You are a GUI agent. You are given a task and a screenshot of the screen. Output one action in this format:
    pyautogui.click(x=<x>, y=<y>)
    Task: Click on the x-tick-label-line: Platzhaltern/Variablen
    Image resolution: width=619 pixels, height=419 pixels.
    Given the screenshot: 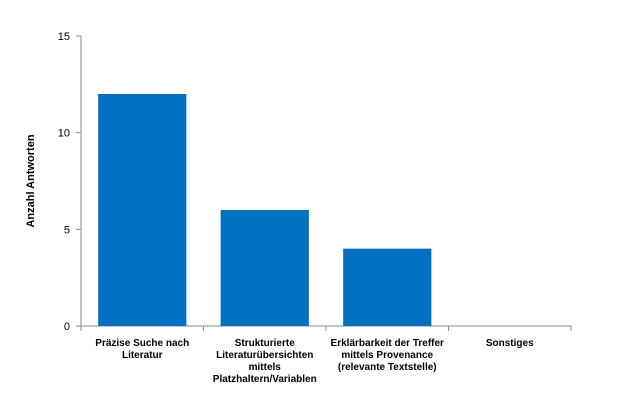 What is the action you would take?
    pyautogui.click(x=265, y=379)
    